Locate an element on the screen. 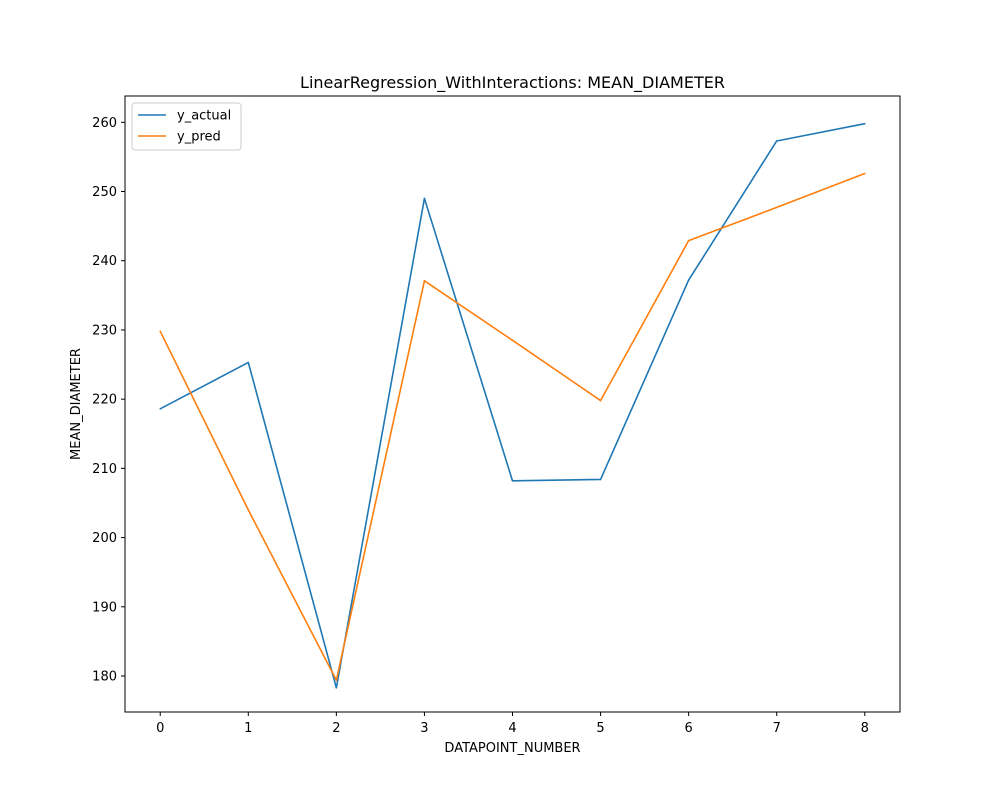 This screenshot has width=1000, height=800. x-tick-label: 5 is located at coordinates (600, 728).